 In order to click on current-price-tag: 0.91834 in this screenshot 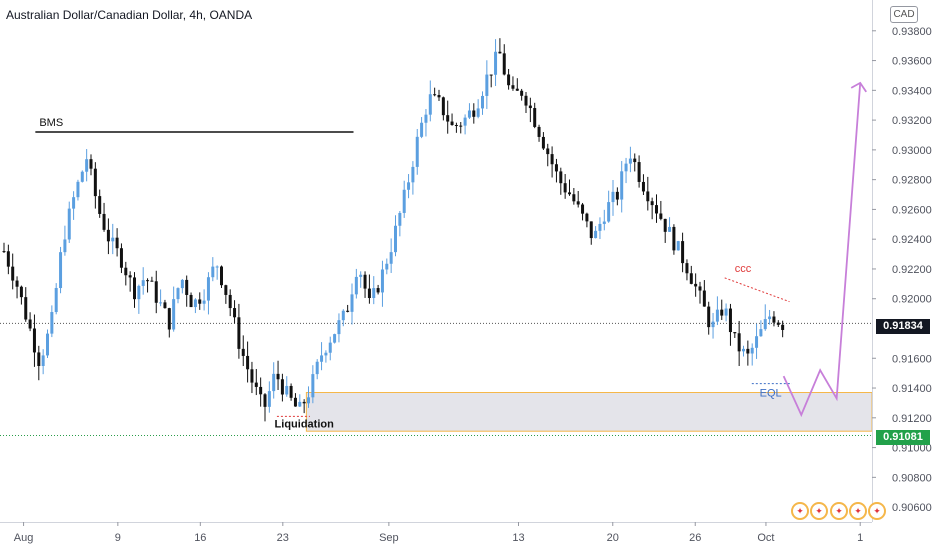, I will do `click(903, 326)`.